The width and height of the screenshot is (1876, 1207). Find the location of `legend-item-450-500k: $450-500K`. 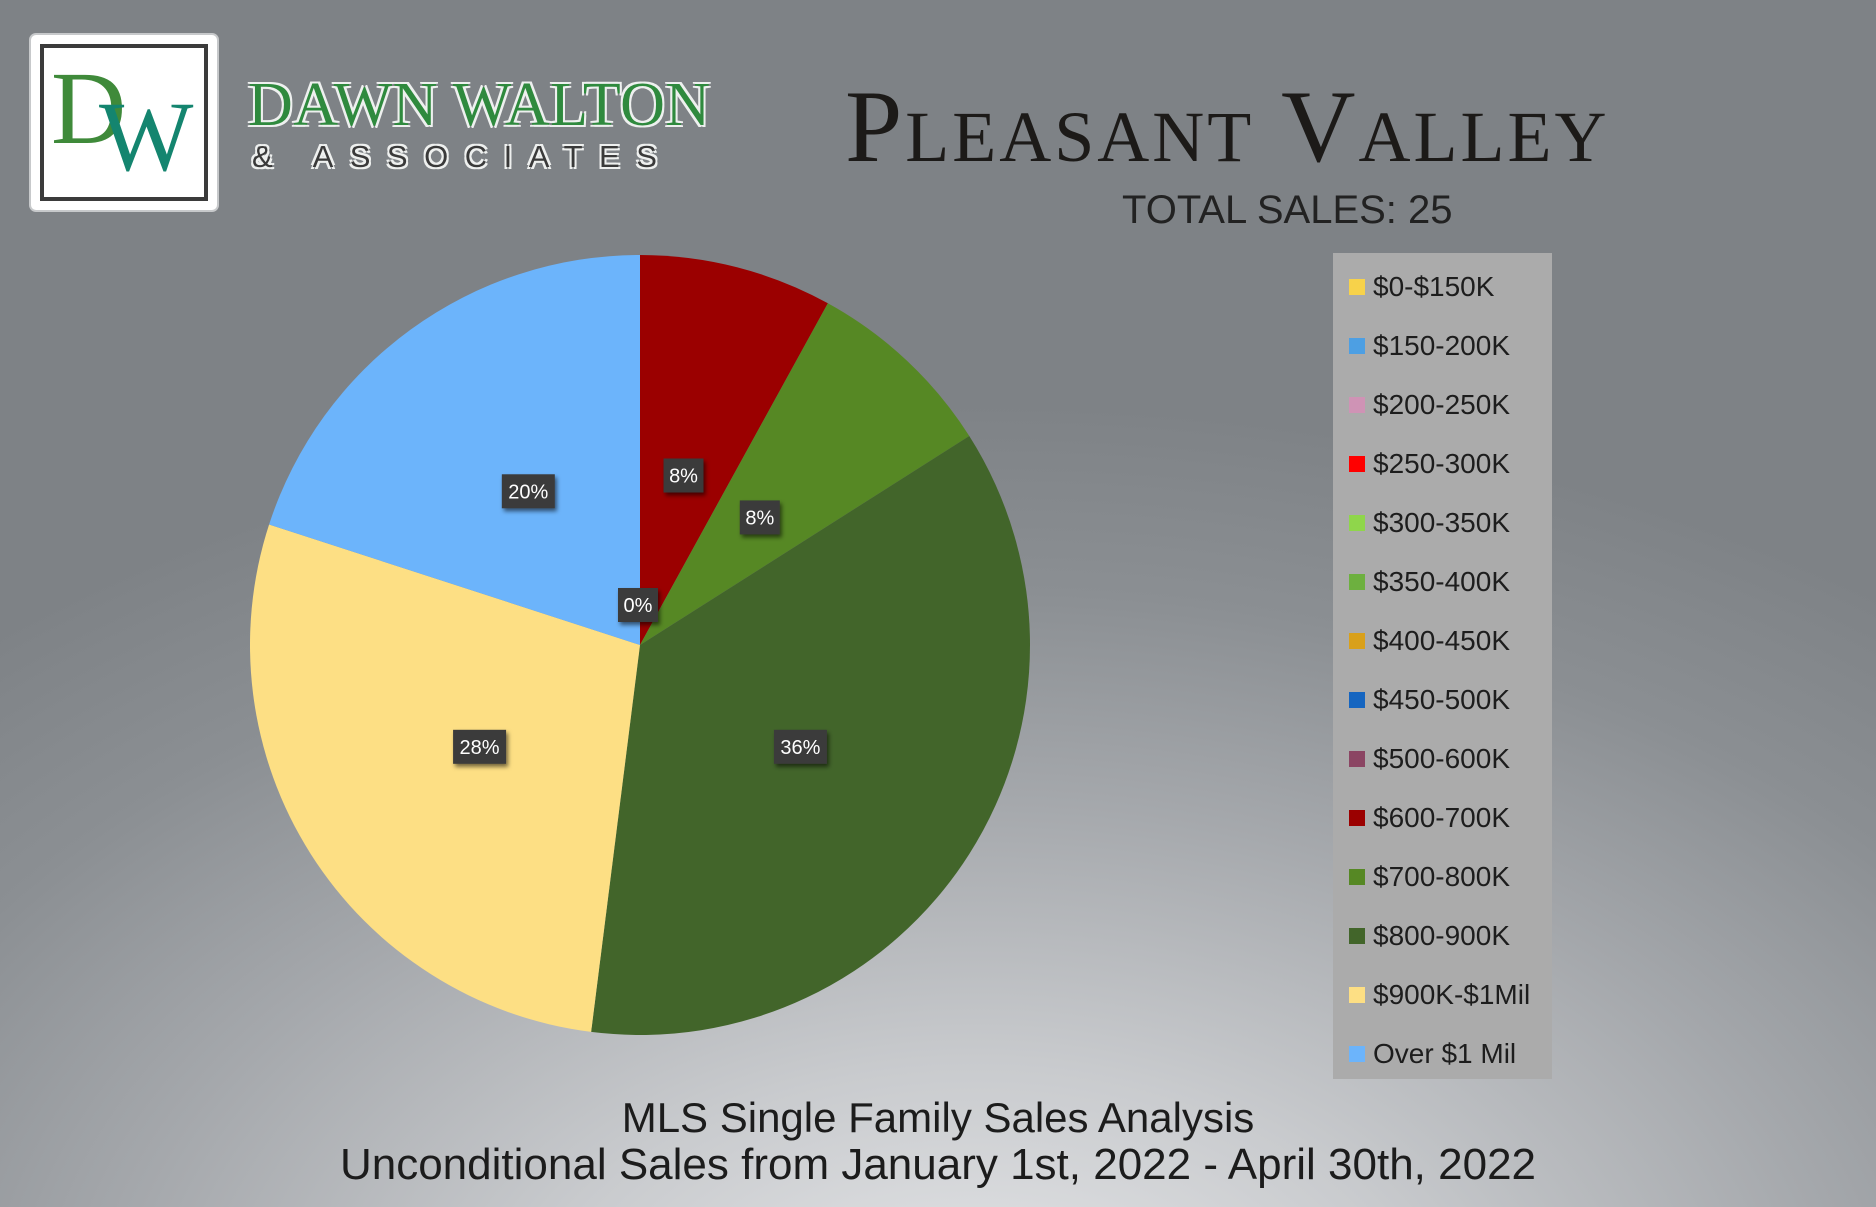

legend-item-450-500k: $450-500K is located at coordinates (1430, 699).